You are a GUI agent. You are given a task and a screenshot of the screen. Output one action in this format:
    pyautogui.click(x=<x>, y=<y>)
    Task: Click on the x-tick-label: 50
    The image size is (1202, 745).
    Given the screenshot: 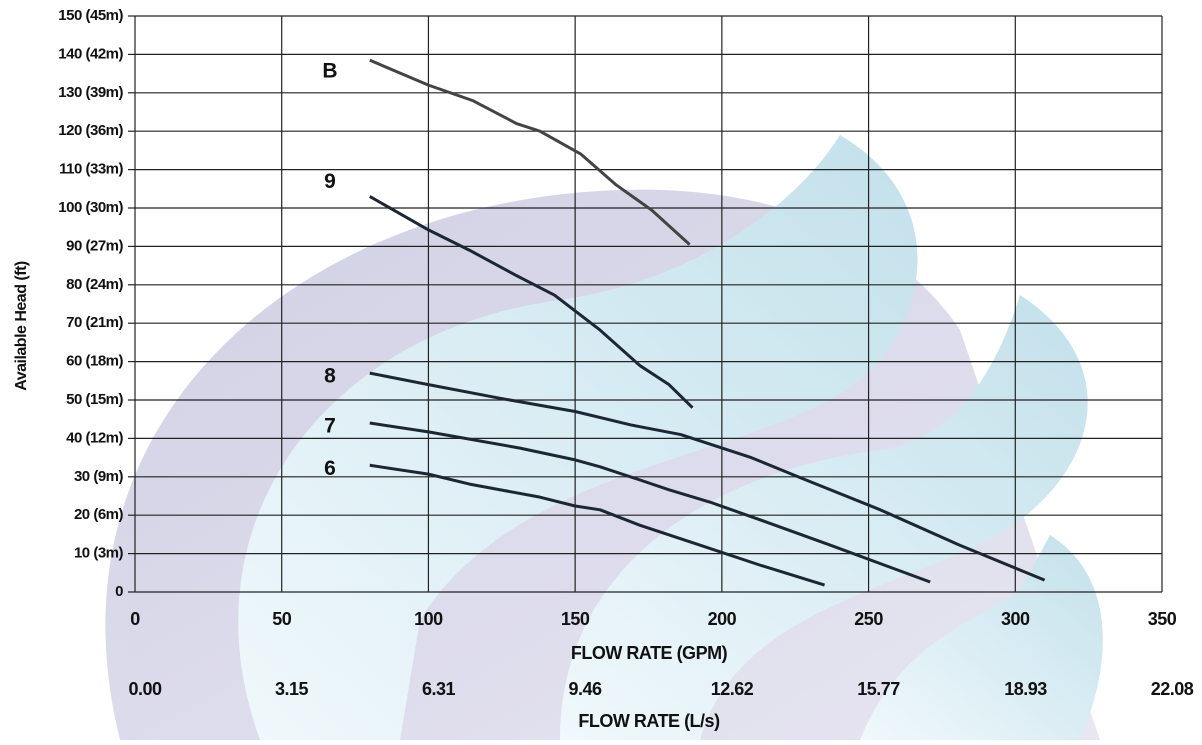 What is the action you would take?
    pyautogui.click(x=282, y=619)
    